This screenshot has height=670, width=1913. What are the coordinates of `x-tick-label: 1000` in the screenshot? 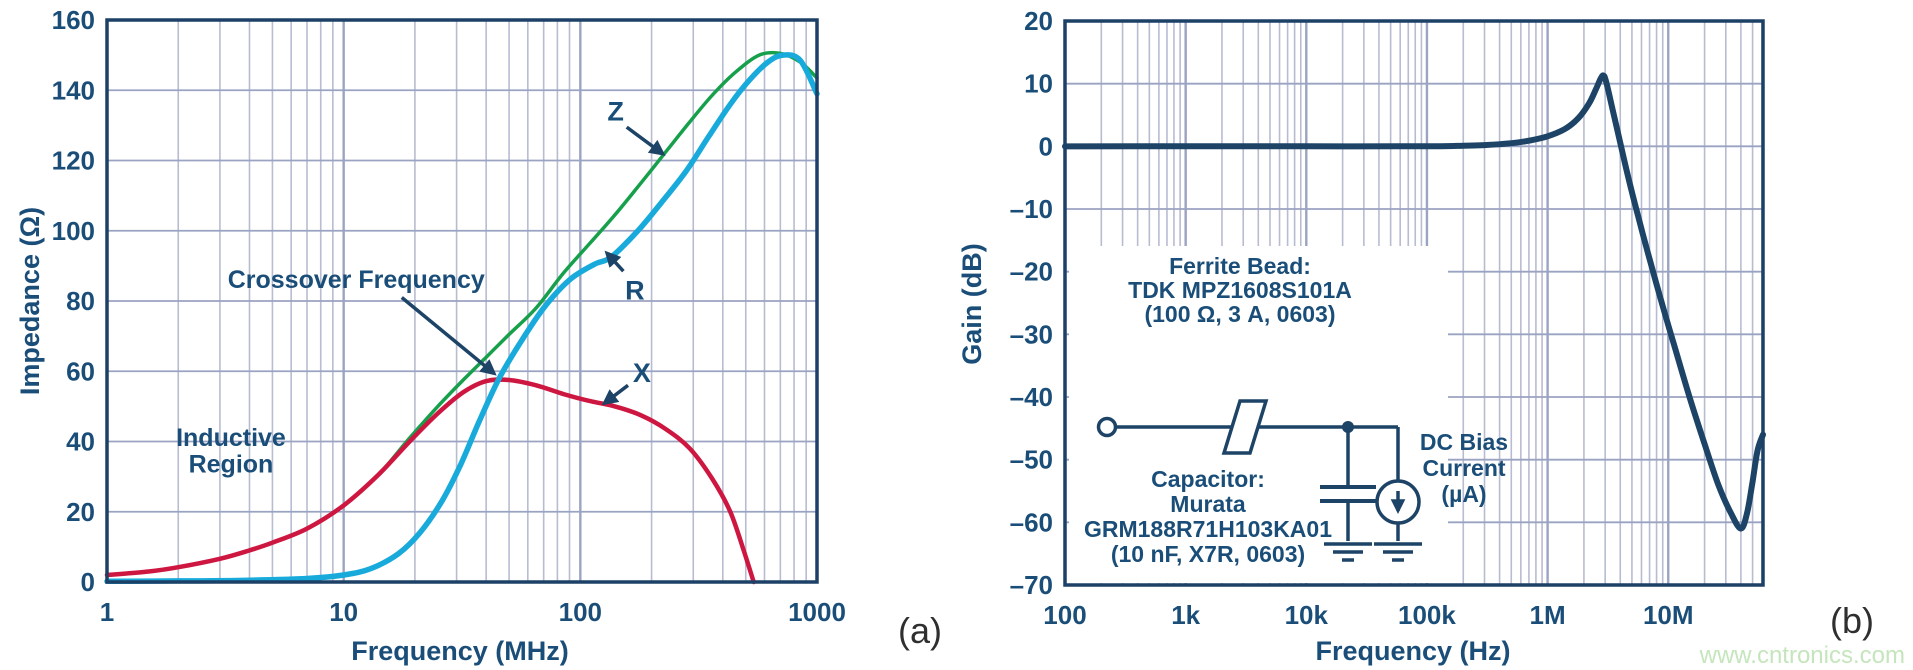 It's located at (817, 612).